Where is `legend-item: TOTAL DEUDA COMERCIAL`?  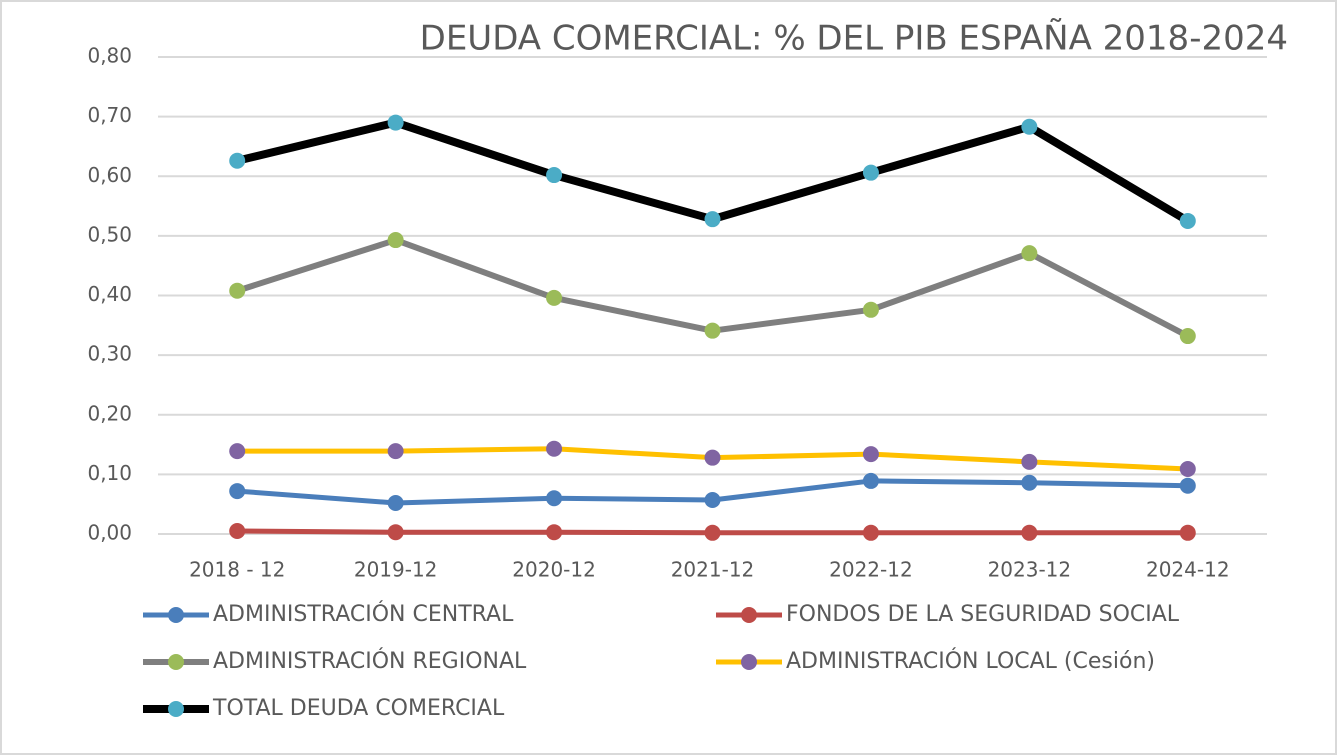
legend-item: TOTAL DEUDA COMERCIAL is located at coordinates (324, 708).